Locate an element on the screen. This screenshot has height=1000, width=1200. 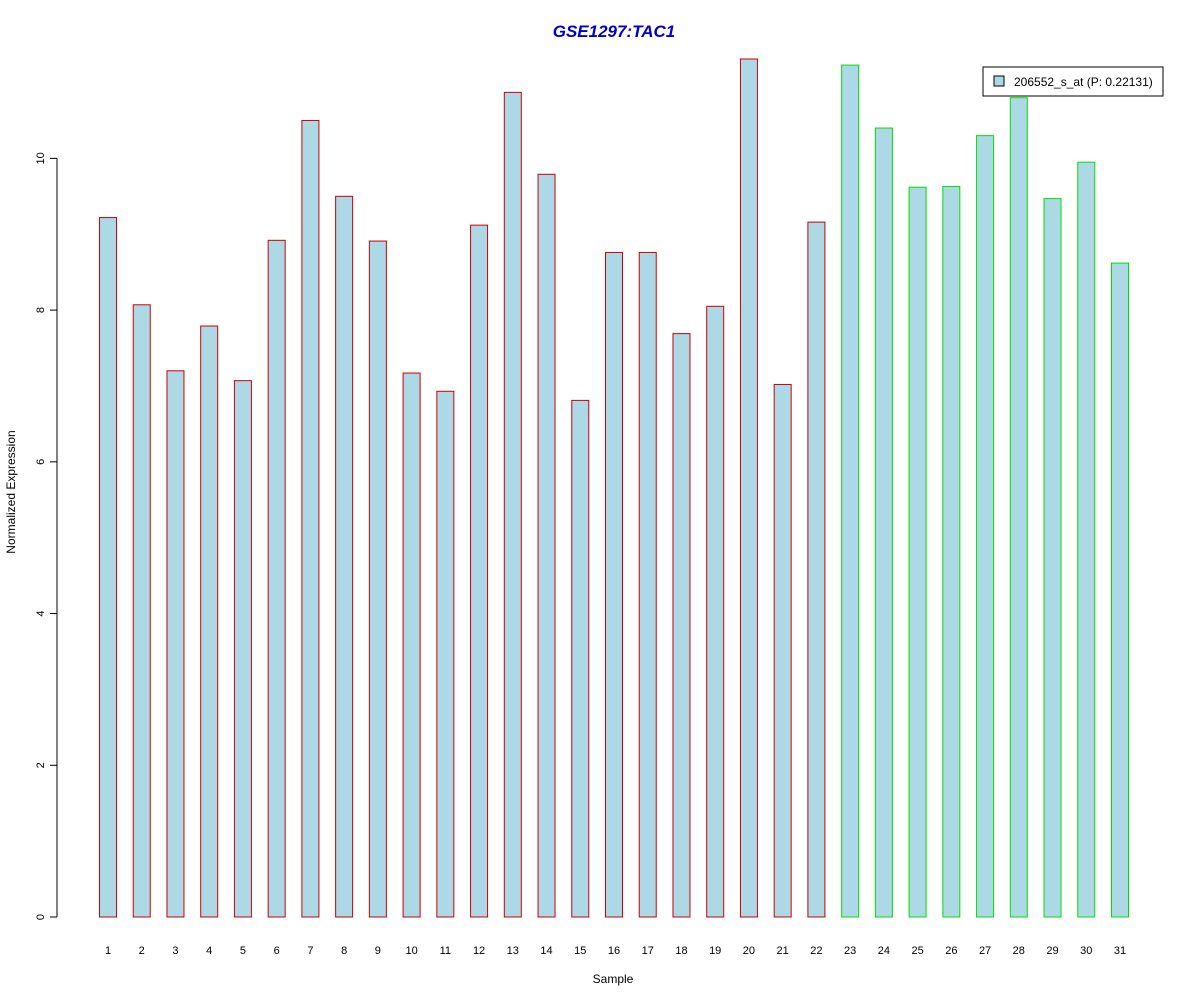
x-tick-label: 7 is located at coordinates (310, 951).